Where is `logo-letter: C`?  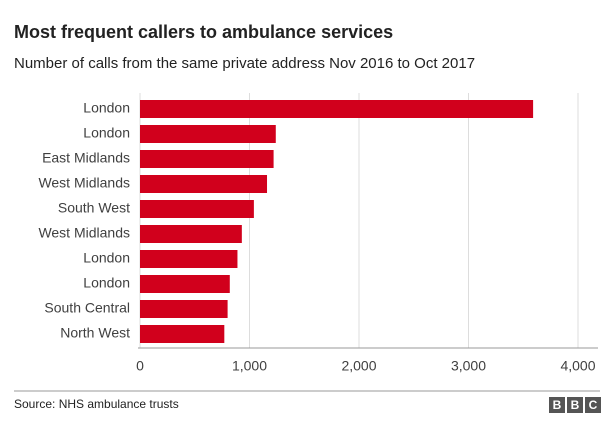 logo-letter: C is located at coordinates (593, 405).